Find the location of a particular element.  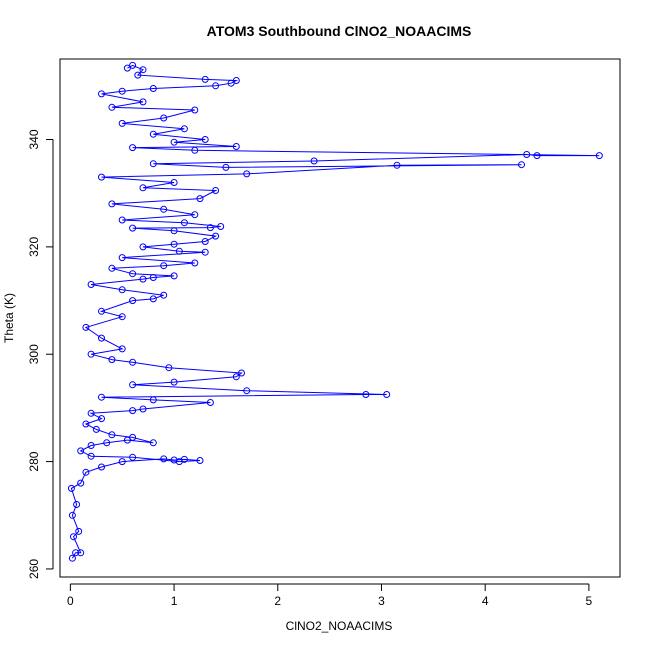

chart-title: ATOM3 Southbound ClNO2_NOAACIMS is located at coordinates (339, 31).